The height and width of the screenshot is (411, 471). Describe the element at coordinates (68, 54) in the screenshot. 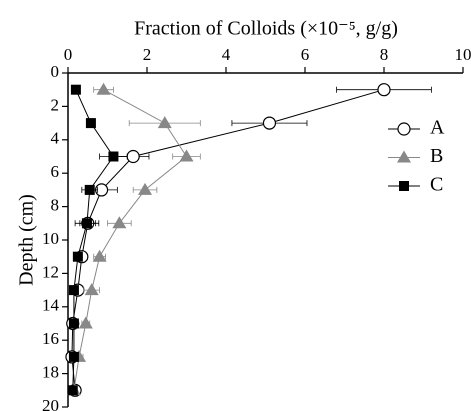

I see `x-tick-label: 0` at that location.